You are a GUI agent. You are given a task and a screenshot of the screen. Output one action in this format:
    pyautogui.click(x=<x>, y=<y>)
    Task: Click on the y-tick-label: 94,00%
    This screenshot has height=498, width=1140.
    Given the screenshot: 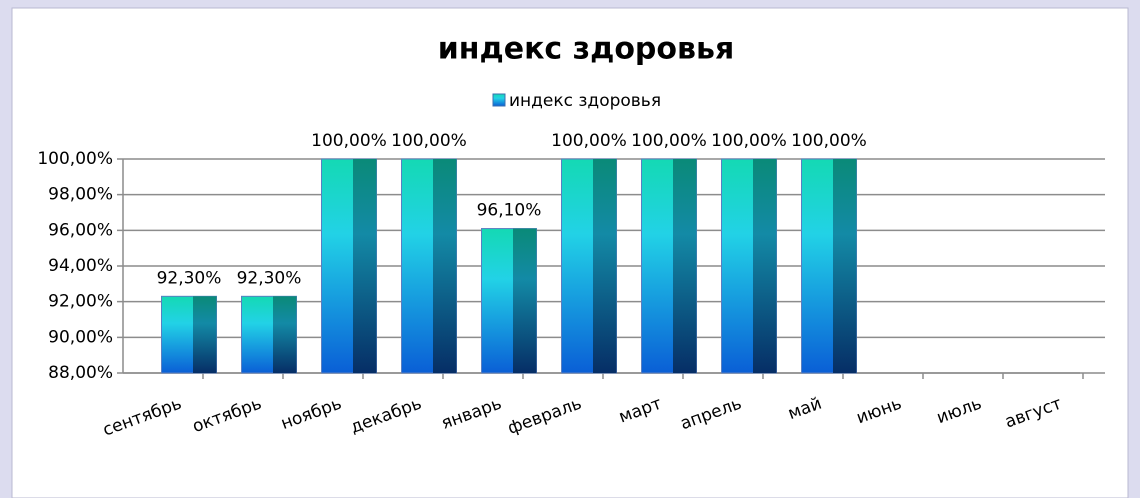 What is the action you would take?
    pyautogui.click(x=80, y=266)
    